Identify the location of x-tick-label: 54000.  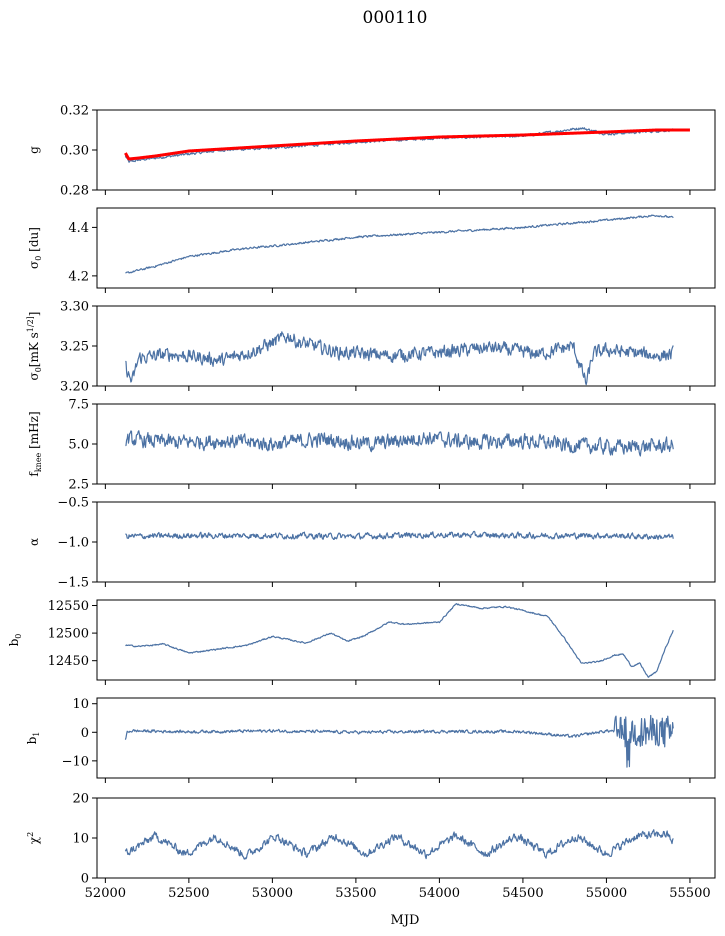
(439, 893).